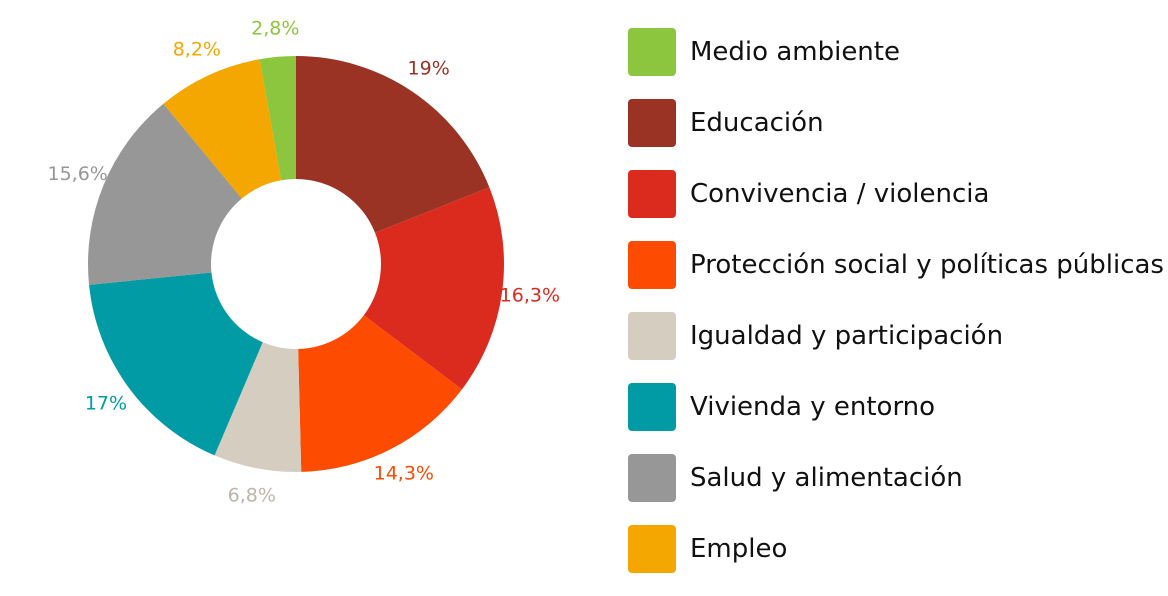 The width and height of the screenshot is (1168, 596). Describe the element at coordinates (927, 265) in the screenshot. I see `legend-label: Protección social y políticas públicas` at that location.